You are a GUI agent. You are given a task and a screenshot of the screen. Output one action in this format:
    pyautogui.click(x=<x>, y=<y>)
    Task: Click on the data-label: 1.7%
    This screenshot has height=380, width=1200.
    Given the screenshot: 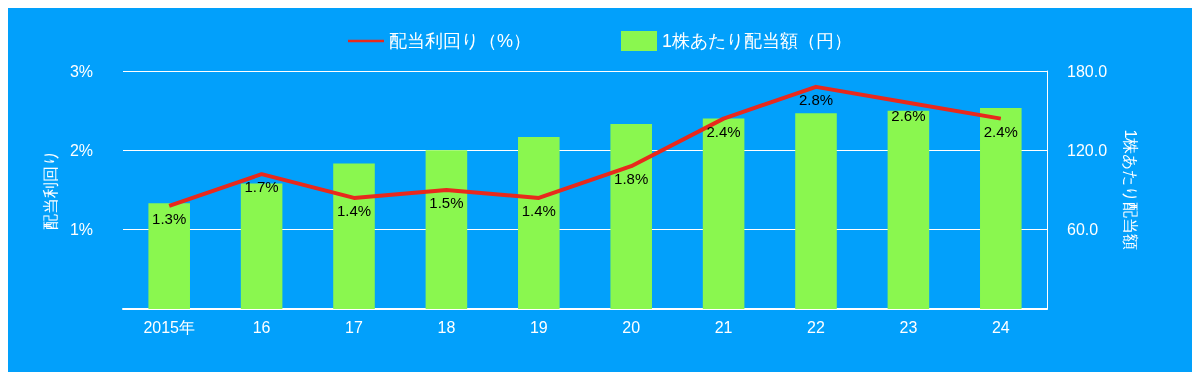 What is the action you would take?
    pyautogui.click(x=261, y=187)
    